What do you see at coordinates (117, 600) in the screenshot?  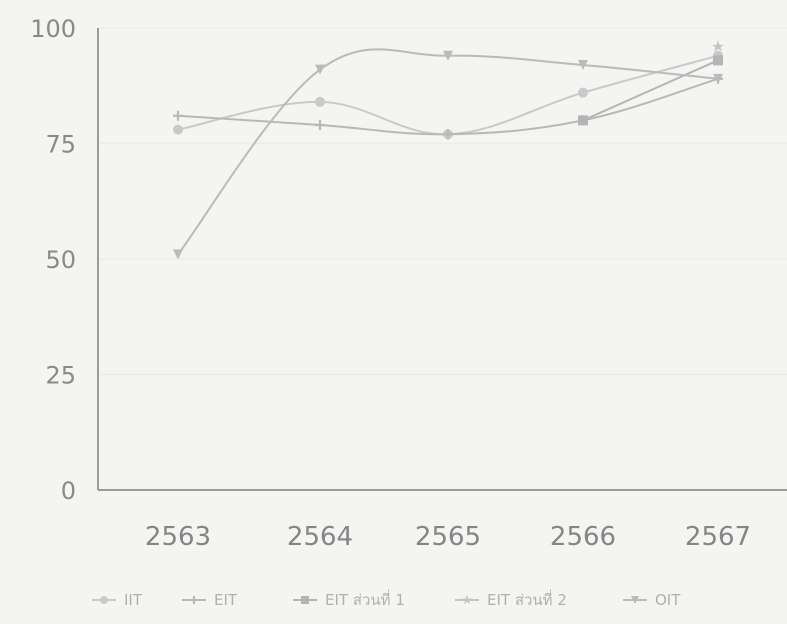 I see `legend-item: IIT` at bounding box center [117, 600].